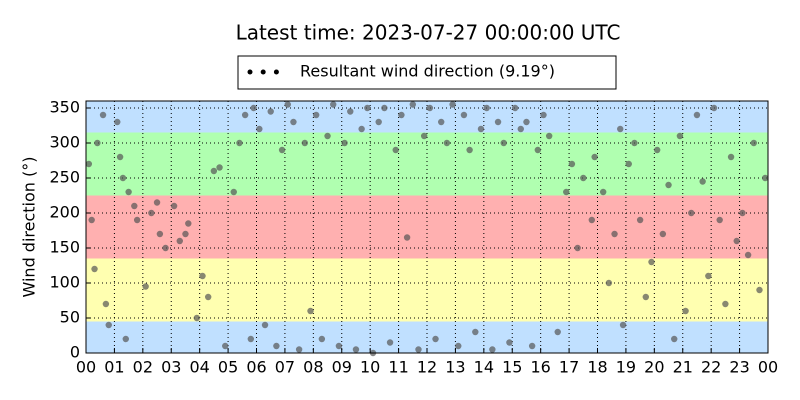 The height and width of the screenshot is (400, 800). What do you see at coordinates (171, 367) in the screenshot?
I see `x-tick-label: 03` at bounding box center [171, 367].